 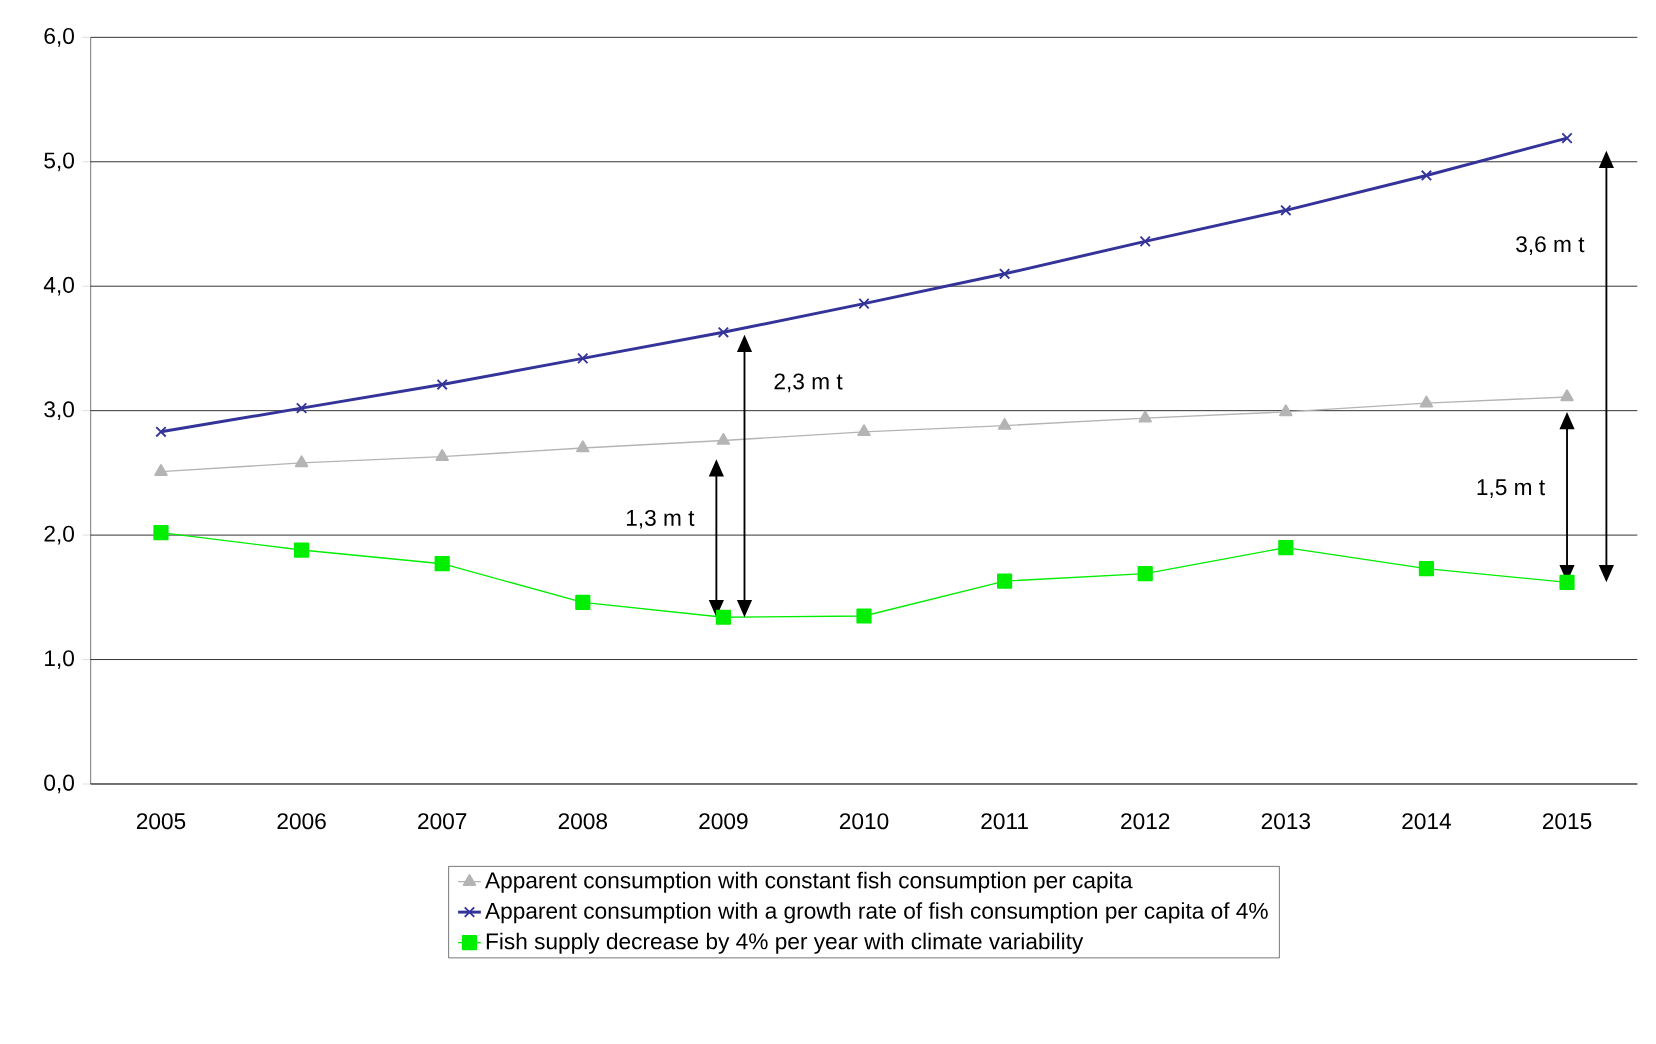 I want to click on annotation: 1,3 m t, so click(x=660, y=519).